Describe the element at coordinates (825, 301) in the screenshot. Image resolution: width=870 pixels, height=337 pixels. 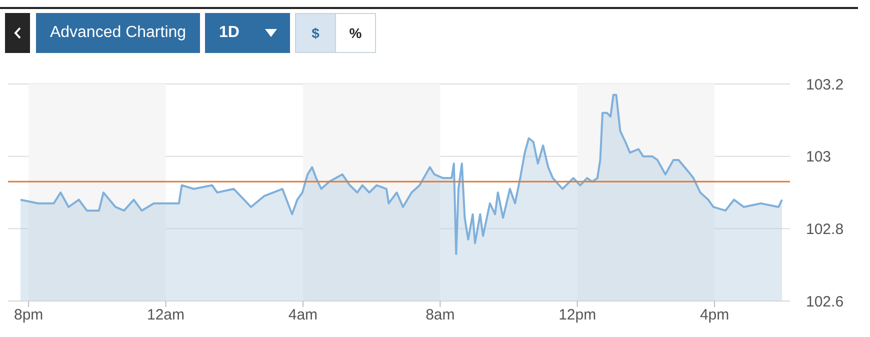
I see `y-tick-label: 102.6` at that location.